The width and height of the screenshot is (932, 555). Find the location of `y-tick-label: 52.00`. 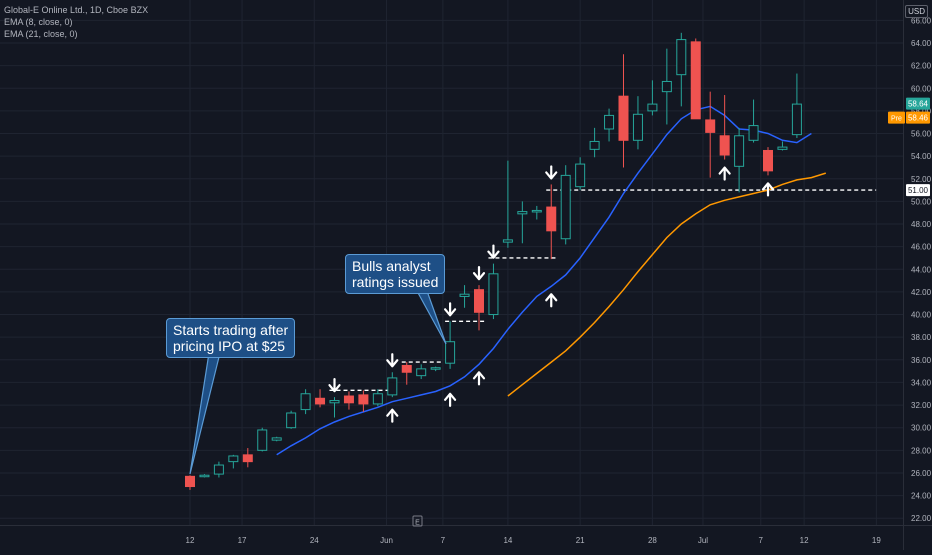

y-tick-label: 52.00 is located at coordinates (921, 179).